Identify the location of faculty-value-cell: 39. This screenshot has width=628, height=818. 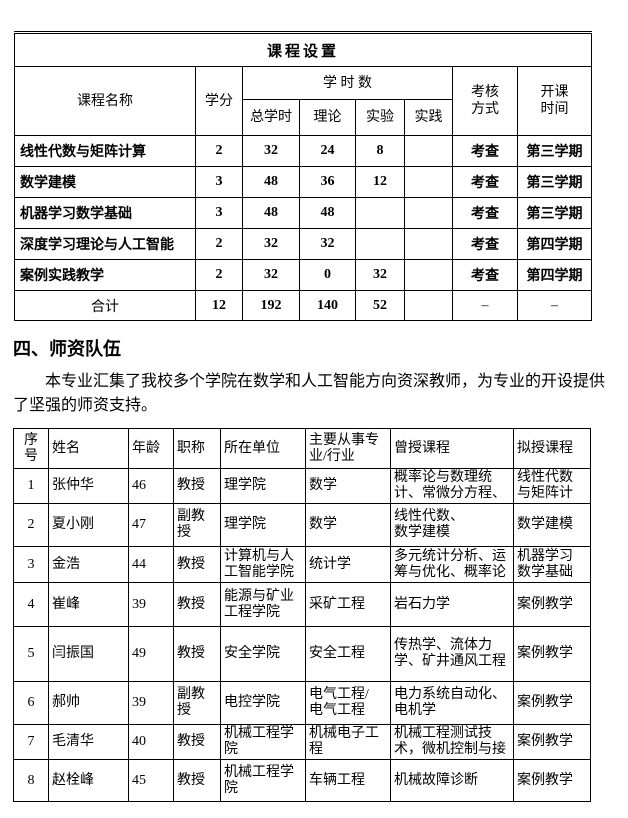
(151, 604).